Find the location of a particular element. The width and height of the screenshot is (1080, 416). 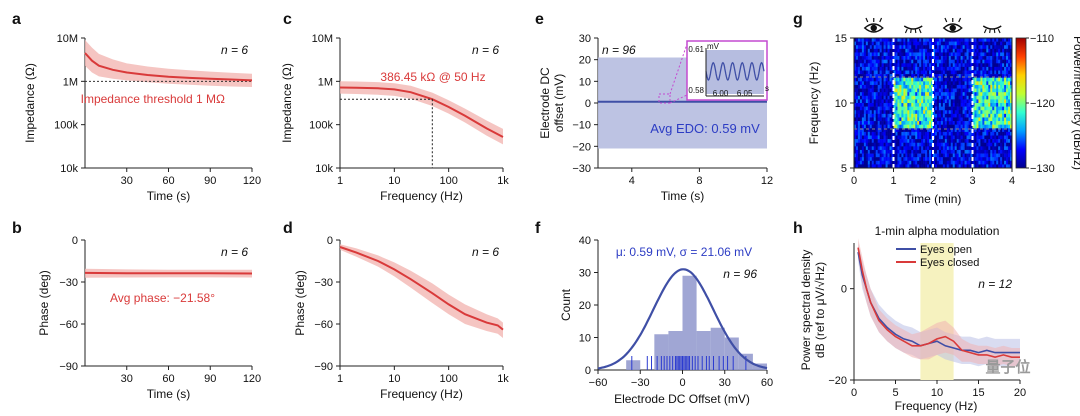

y-tick-label: 0 is located at coordinates (588, 104).